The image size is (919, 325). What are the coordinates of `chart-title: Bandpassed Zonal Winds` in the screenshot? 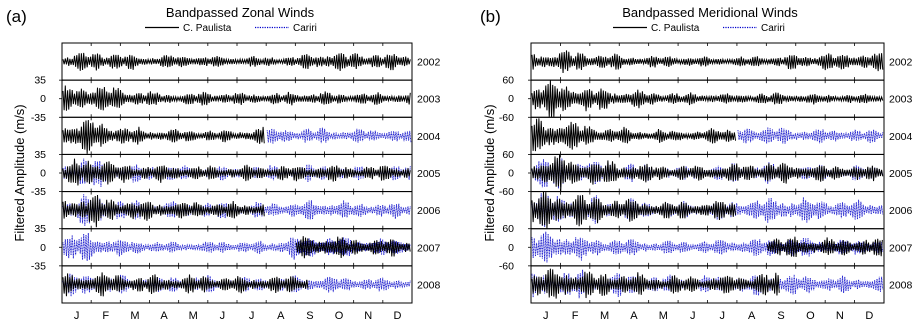 It's located at (240, 12).